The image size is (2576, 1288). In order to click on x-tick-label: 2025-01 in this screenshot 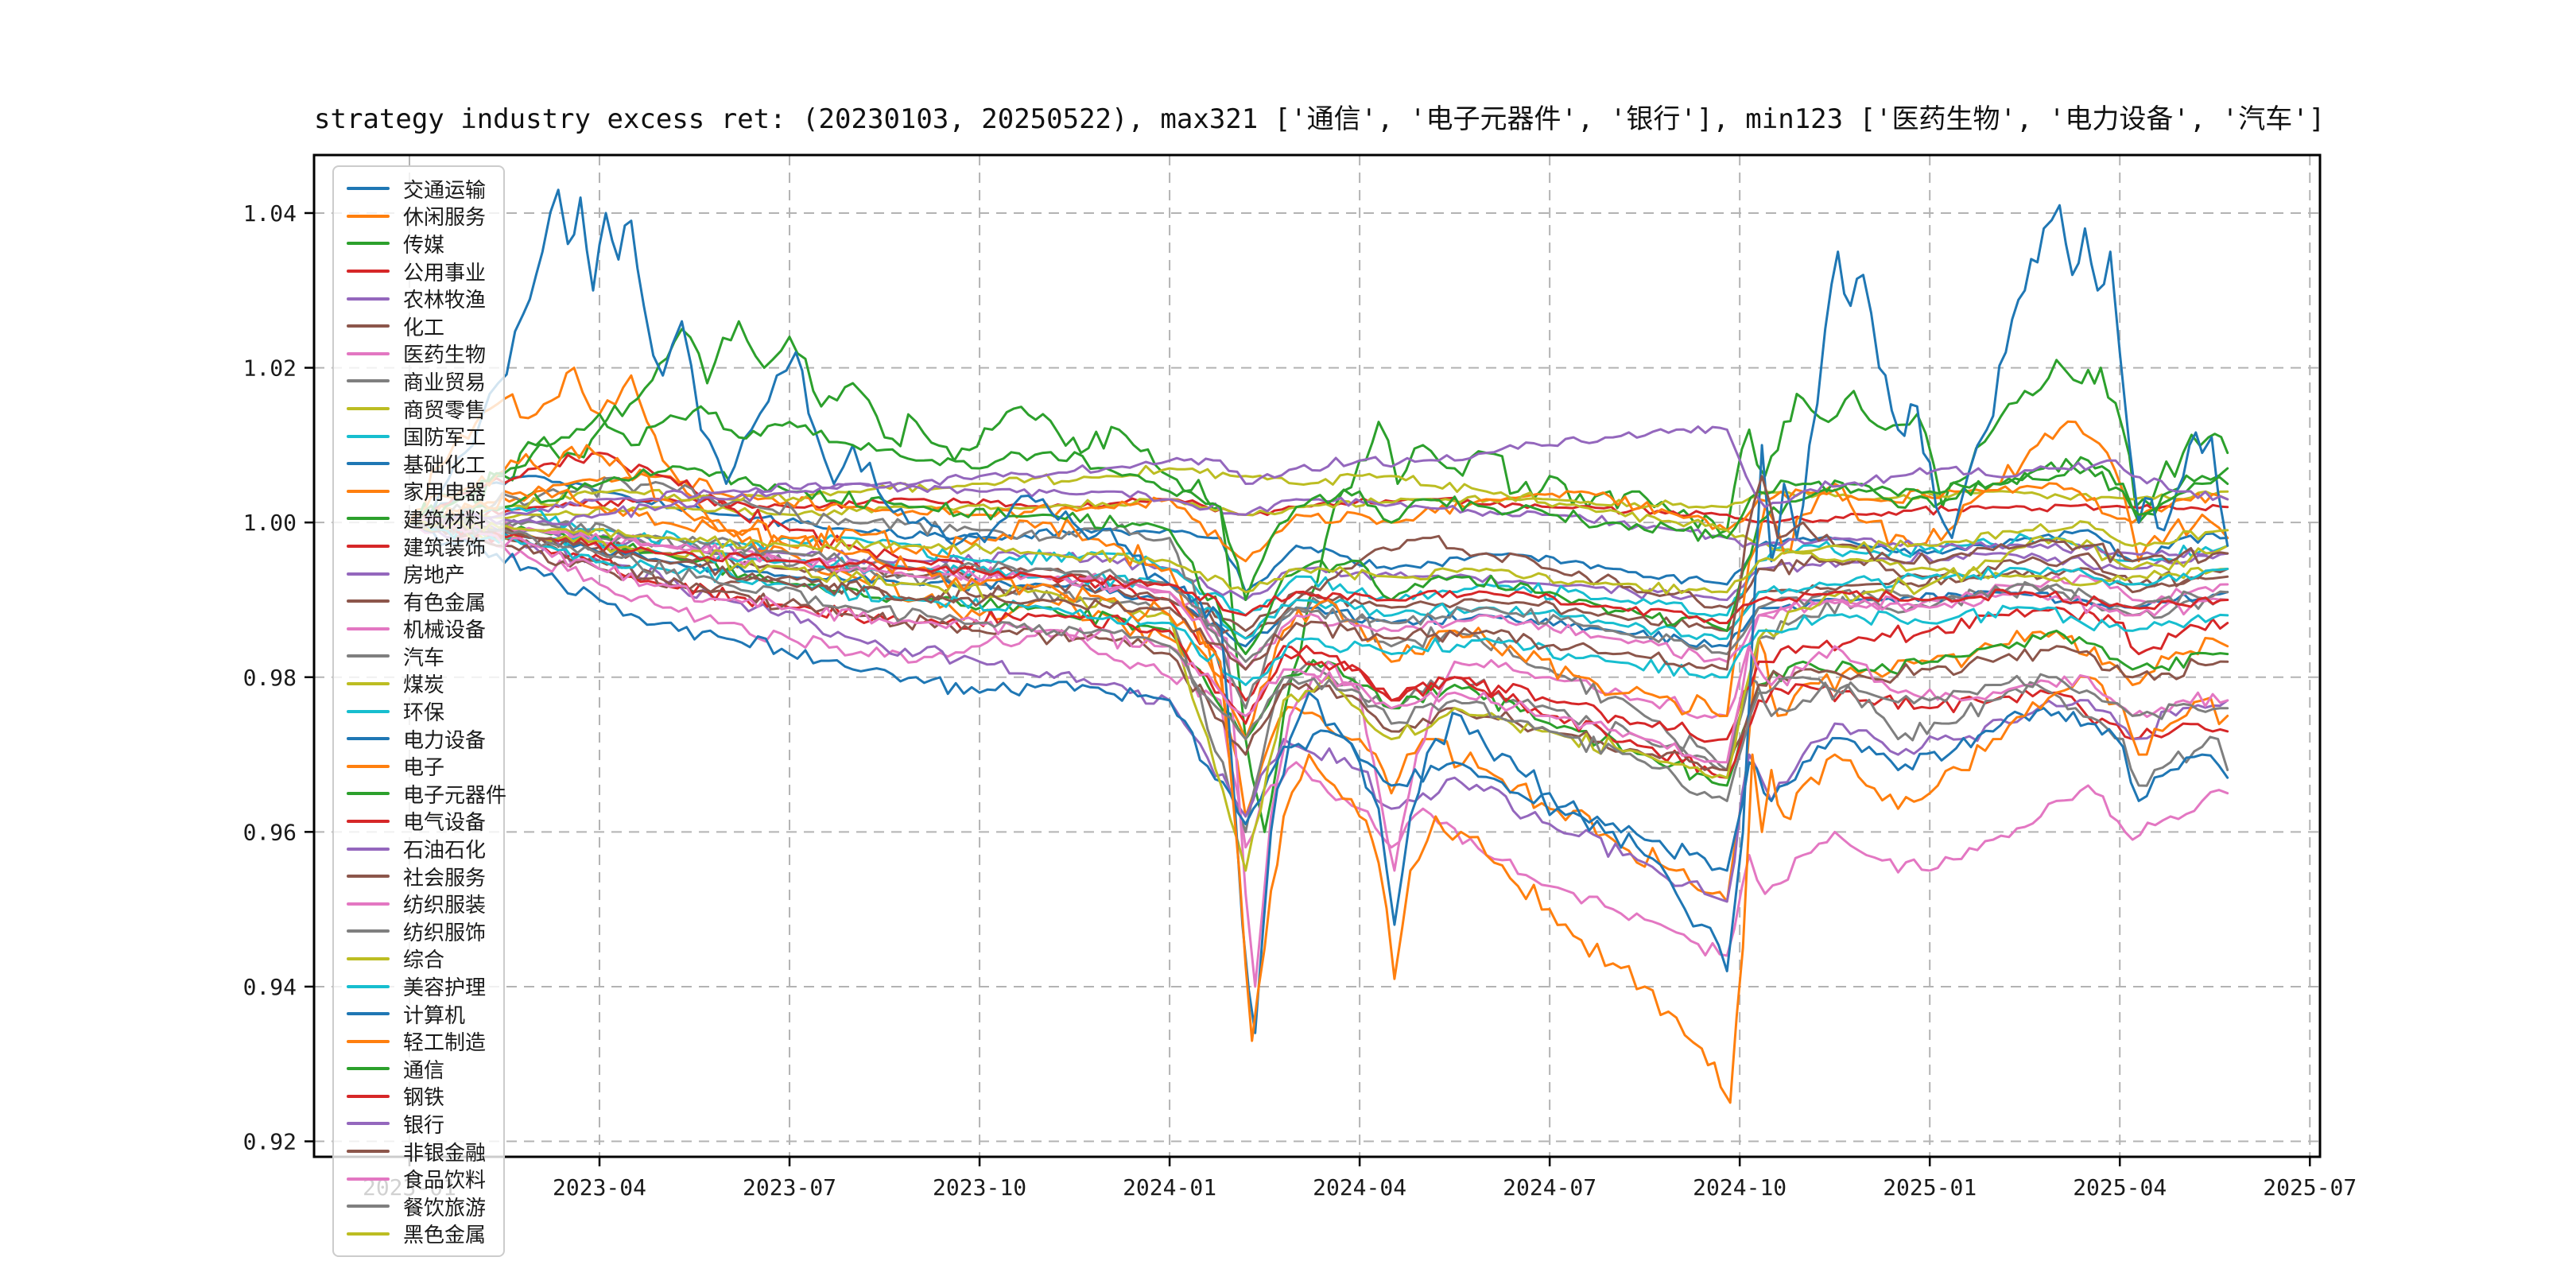, I will do `click(1930, 1187)`.